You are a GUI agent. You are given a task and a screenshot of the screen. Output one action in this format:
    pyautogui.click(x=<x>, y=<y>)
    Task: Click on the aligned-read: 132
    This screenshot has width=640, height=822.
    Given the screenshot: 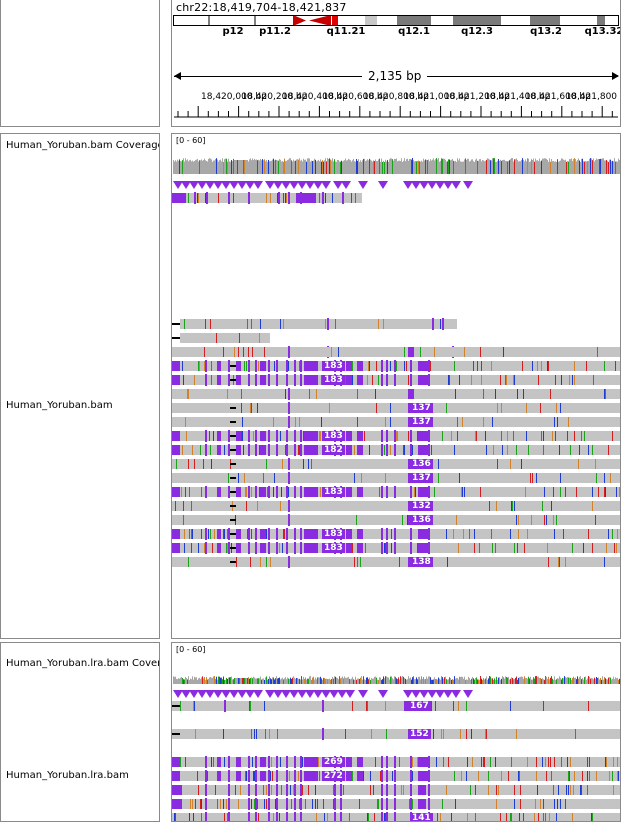 What is the action you would take?
    pyautogui.click(x=396, y=506)
    